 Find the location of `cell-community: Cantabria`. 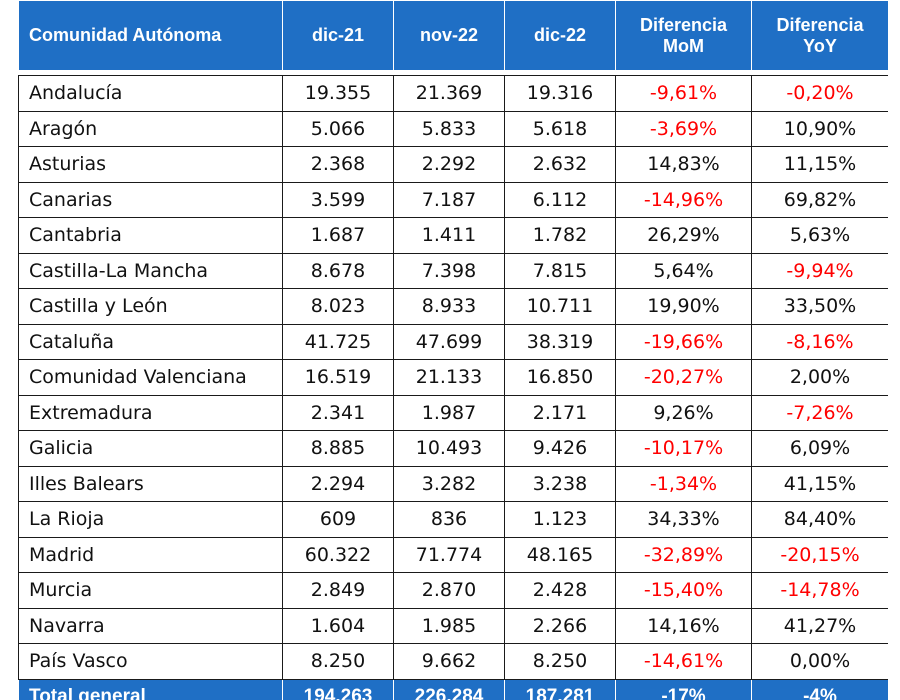

cell-community: Cantabria is located at coordinates (150, 235).